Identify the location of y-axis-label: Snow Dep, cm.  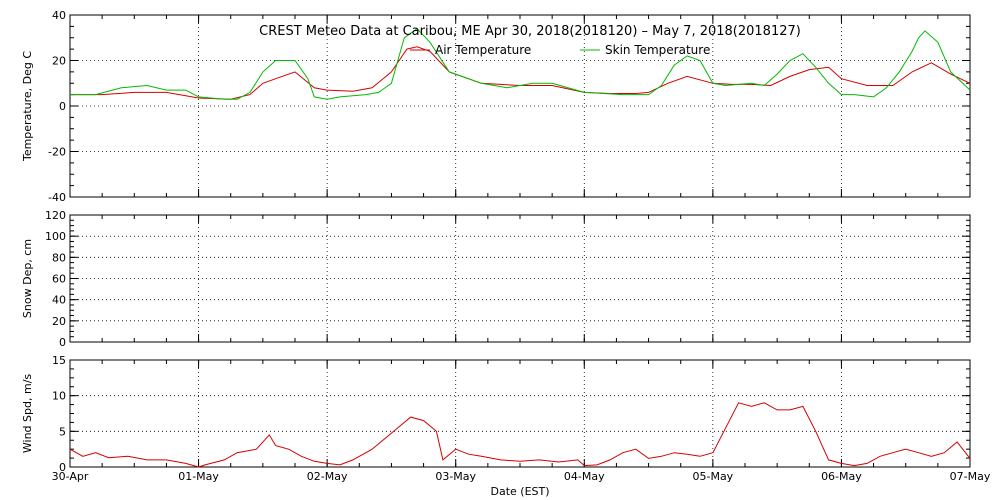
(27, 278).